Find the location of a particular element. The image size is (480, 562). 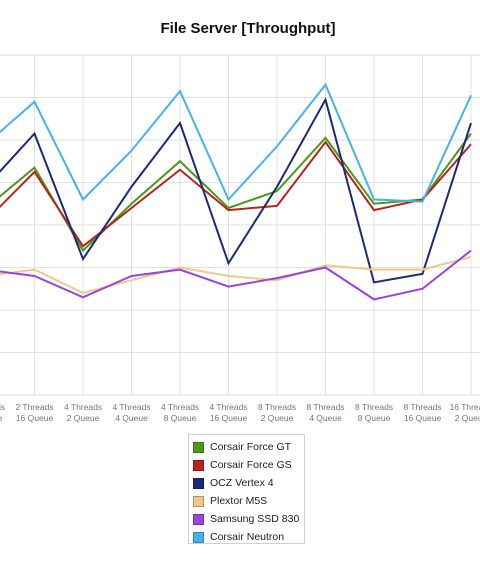

x-tick-label: 2 Threads 16 Queue is located at coordinates (34, 412).